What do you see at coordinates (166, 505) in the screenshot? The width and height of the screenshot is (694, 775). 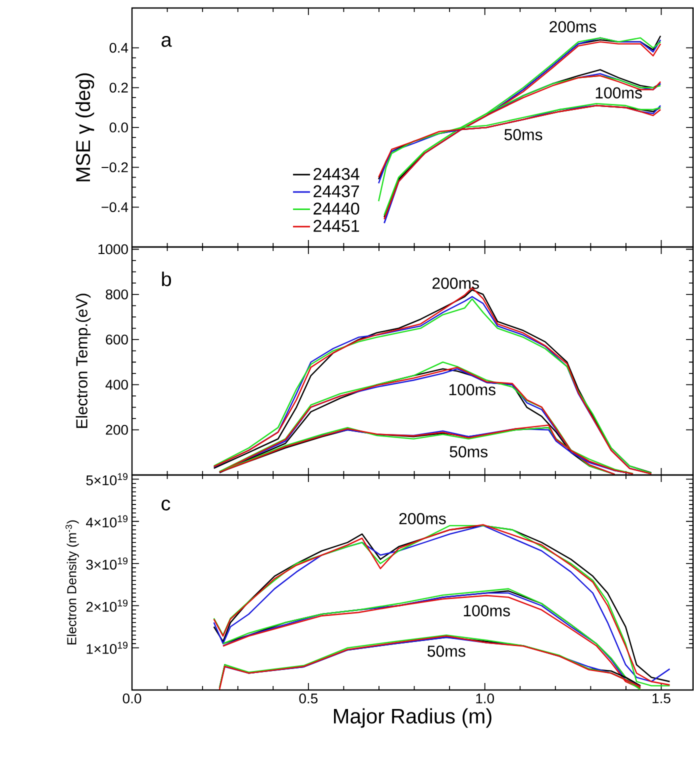 I see `text: c` at bounding box center [166, 505].